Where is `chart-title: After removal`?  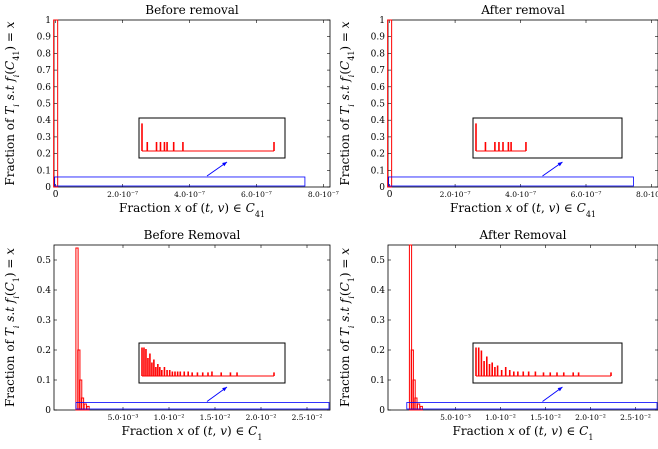 chart-title: After removal is located at coordinates (522, 10).